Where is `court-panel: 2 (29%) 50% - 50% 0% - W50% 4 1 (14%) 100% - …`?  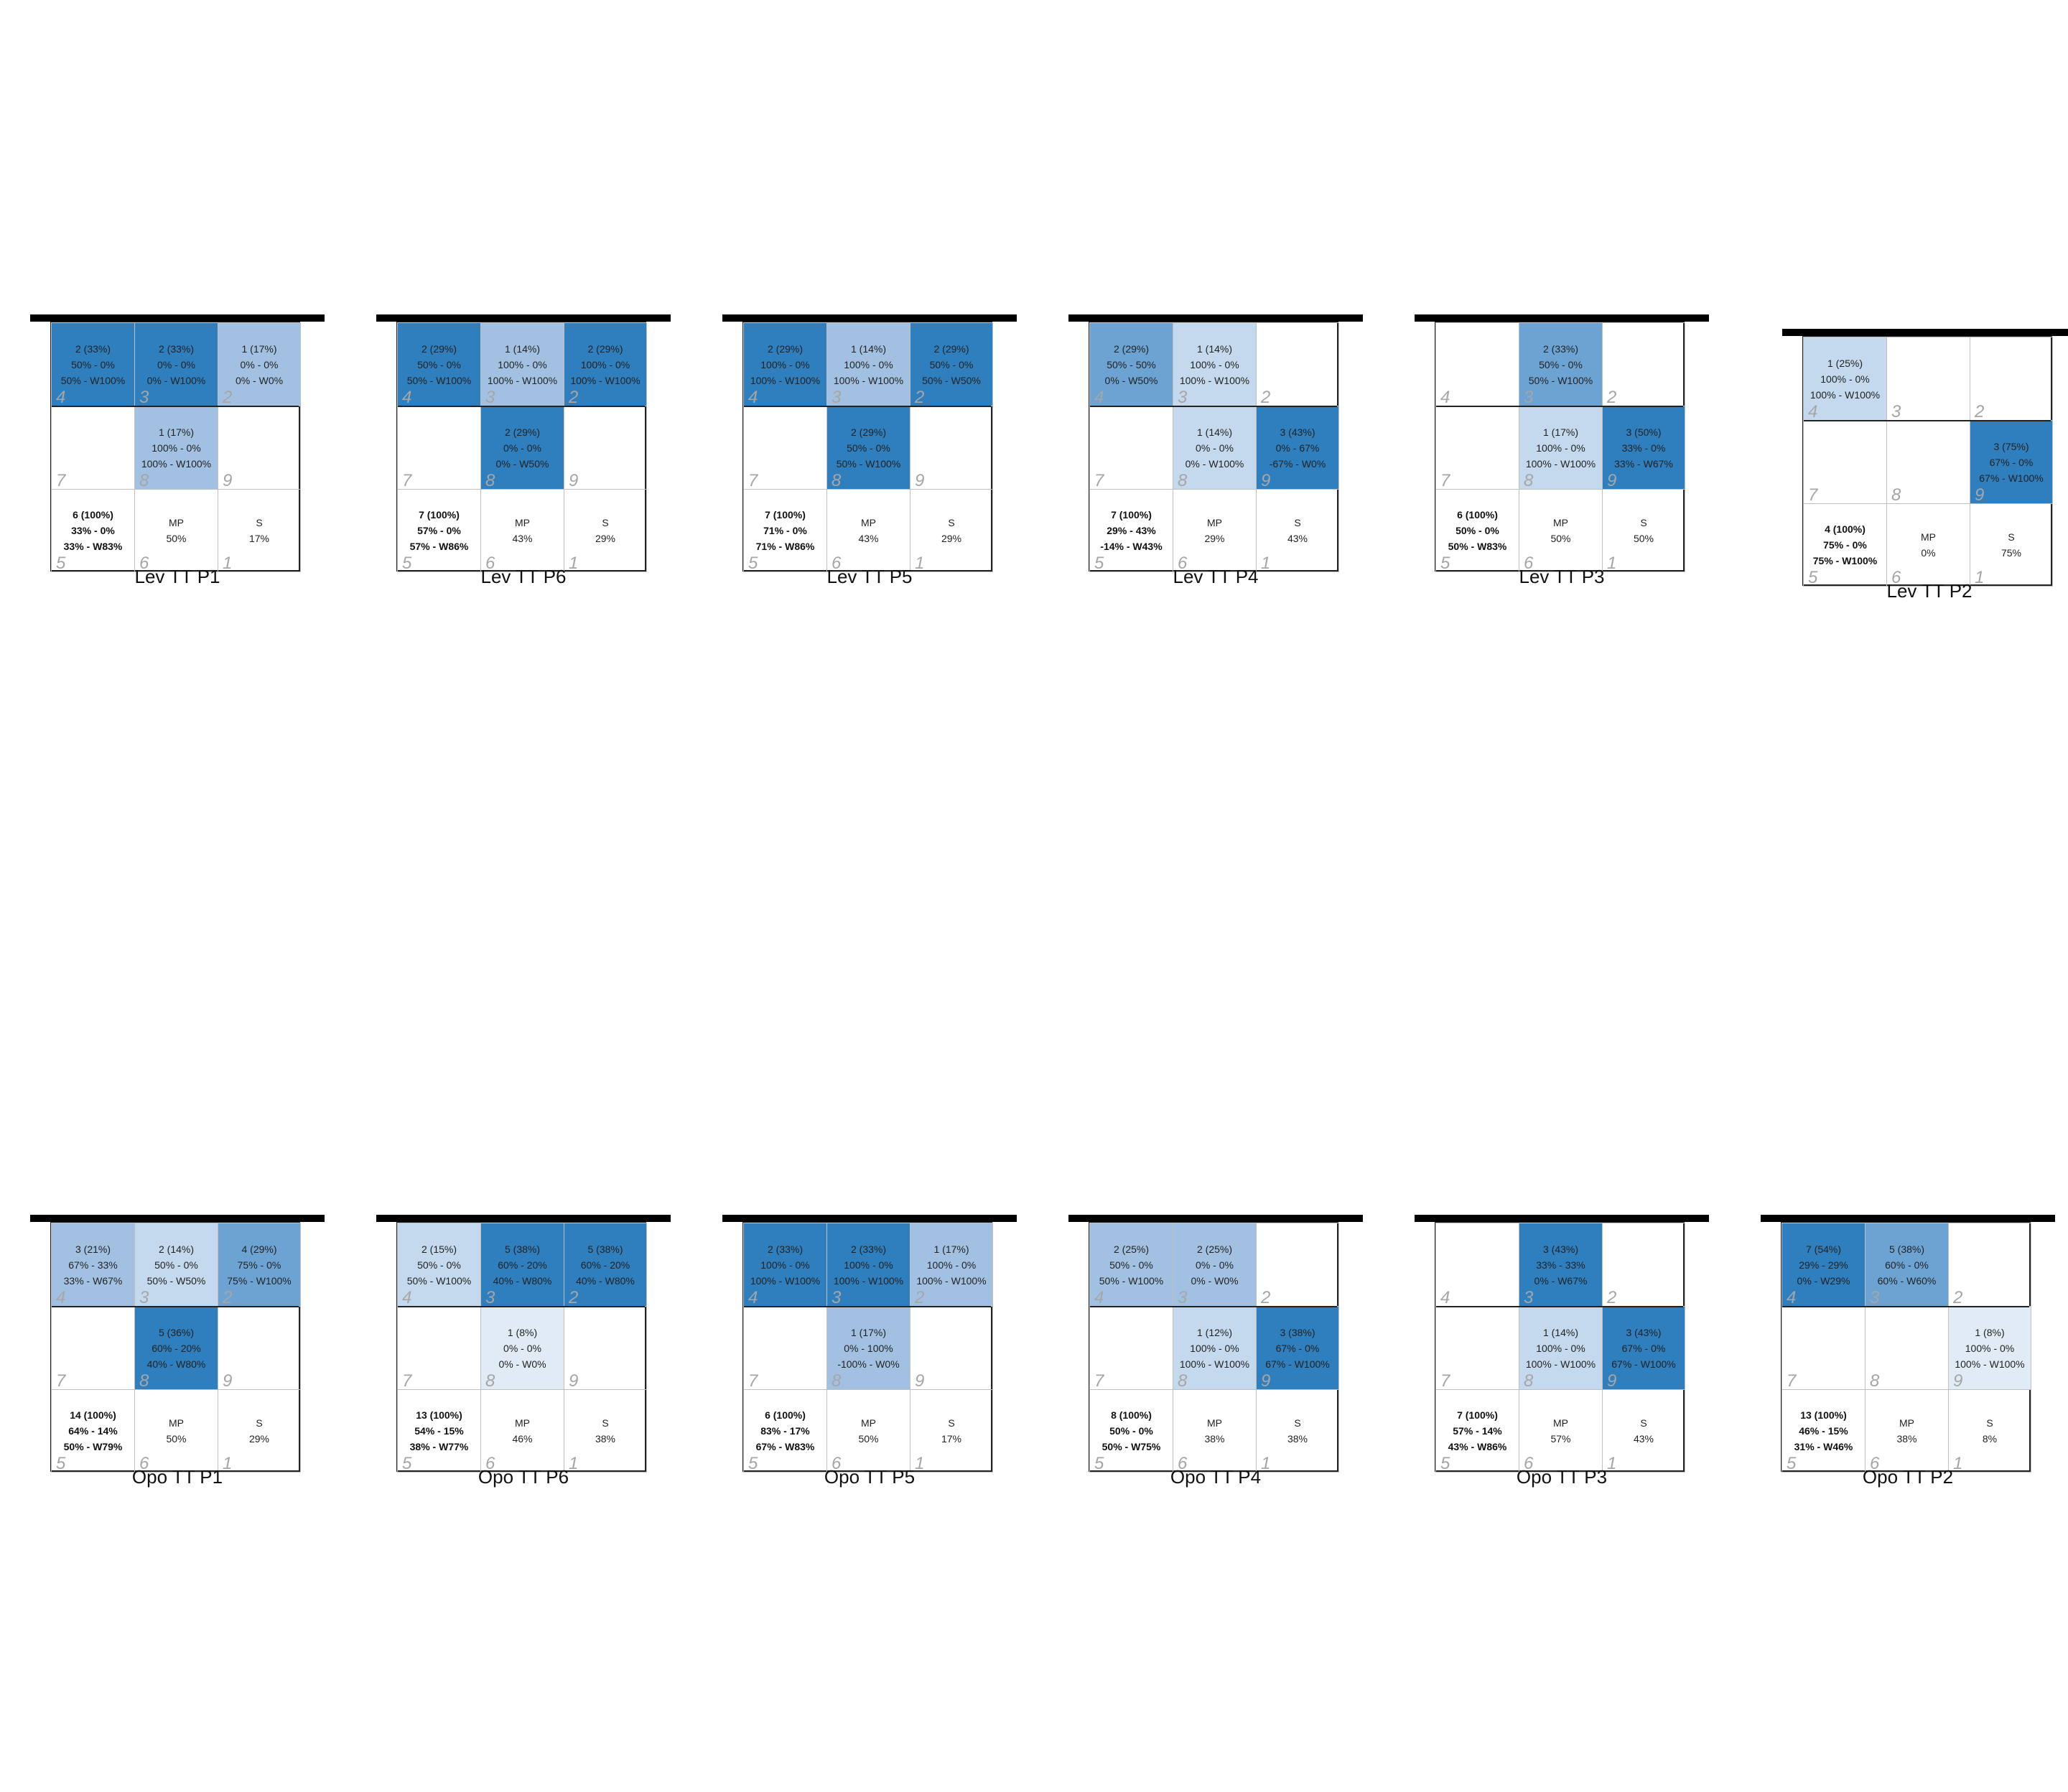 court-panel: 2 (29%) 50% - 50% 0% - W50% 4 1 (14%) 100% - … is located at coordinates (1215, 450).